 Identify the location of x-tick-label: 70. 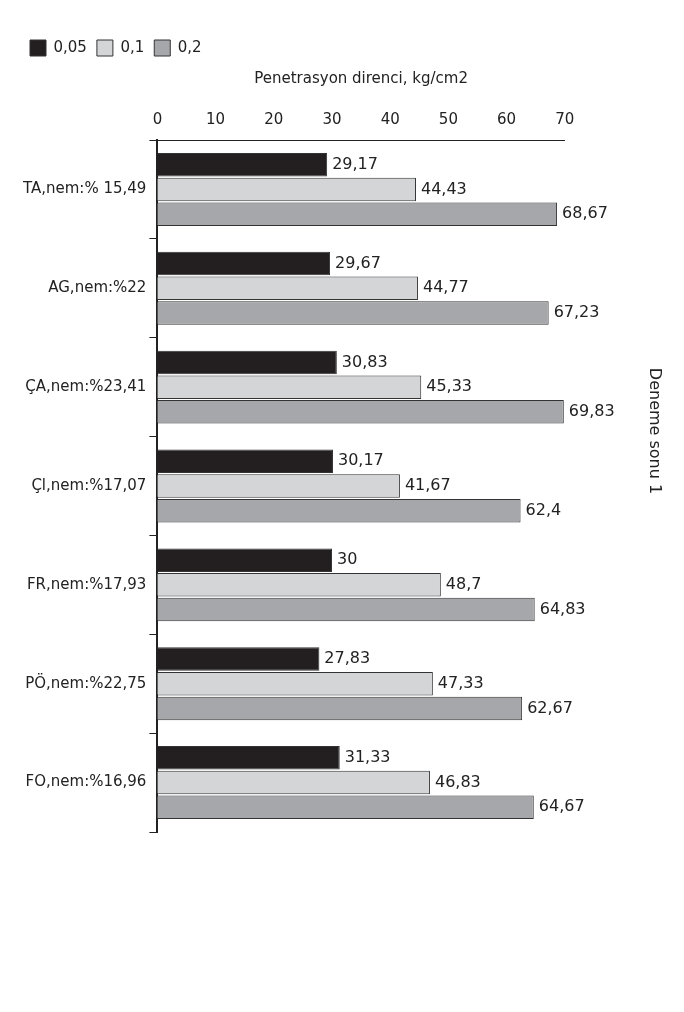
(565, 118).